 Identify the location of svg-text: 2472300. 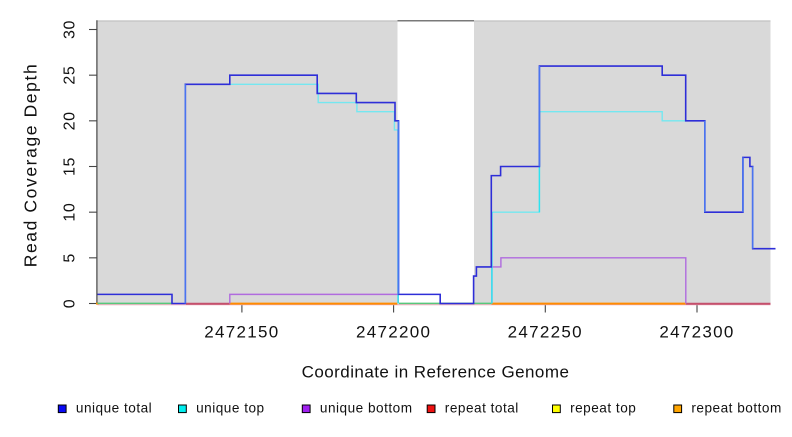
(696, 331).